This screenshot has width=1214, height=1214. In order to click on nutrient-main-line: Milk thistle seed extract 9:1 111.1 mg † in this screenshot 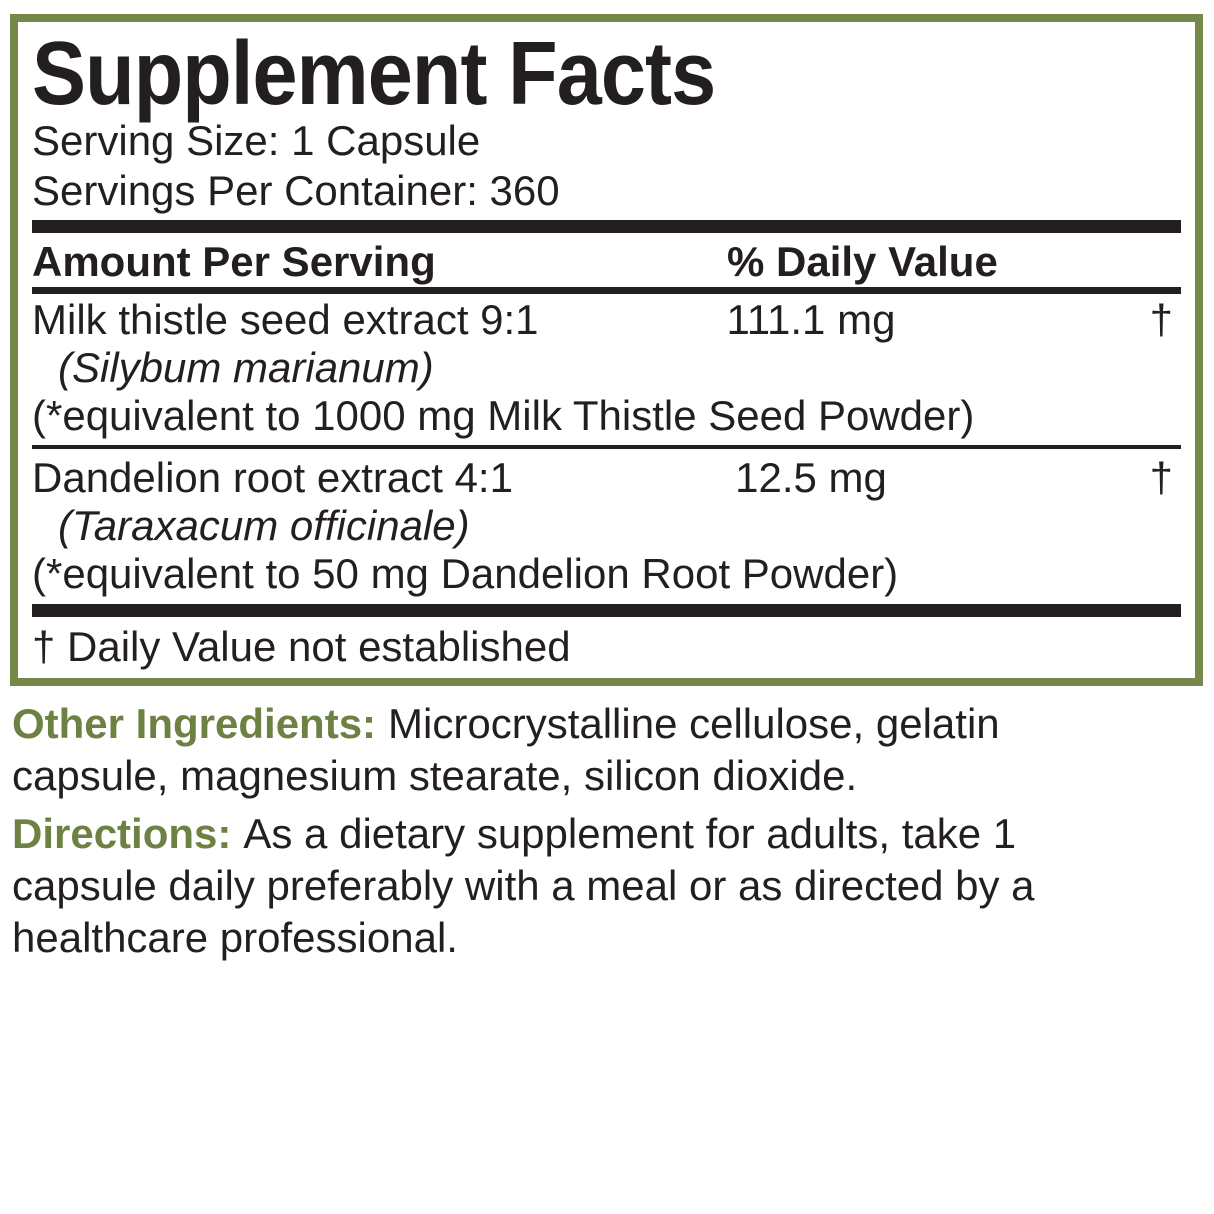, I will do `click(606, 320)`.